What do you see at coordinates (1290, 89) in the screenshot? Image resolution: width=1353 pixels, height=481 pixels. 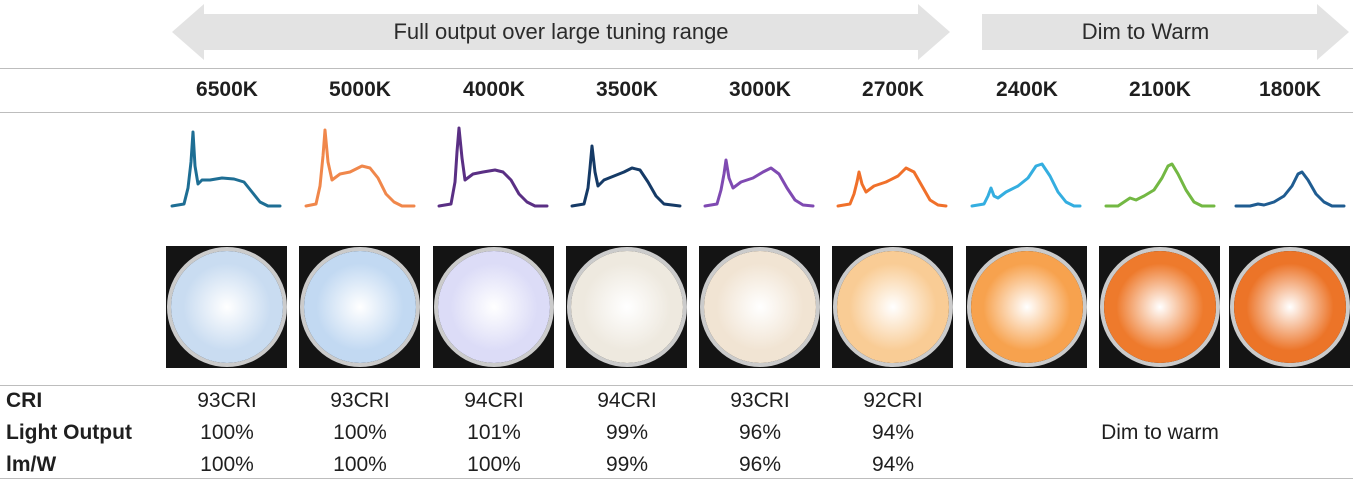 I see `cct-header: 1800K` at bounding box center [1290, 89].